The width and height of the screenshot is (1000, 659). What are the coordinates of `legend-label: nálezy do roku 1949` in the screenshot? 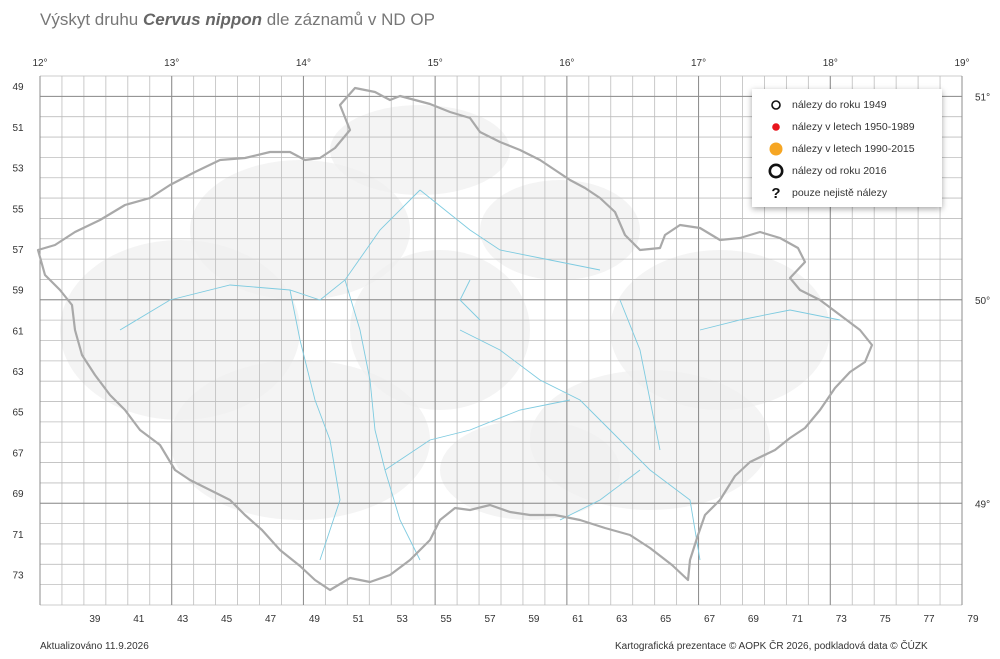 It's located at (839, 105).